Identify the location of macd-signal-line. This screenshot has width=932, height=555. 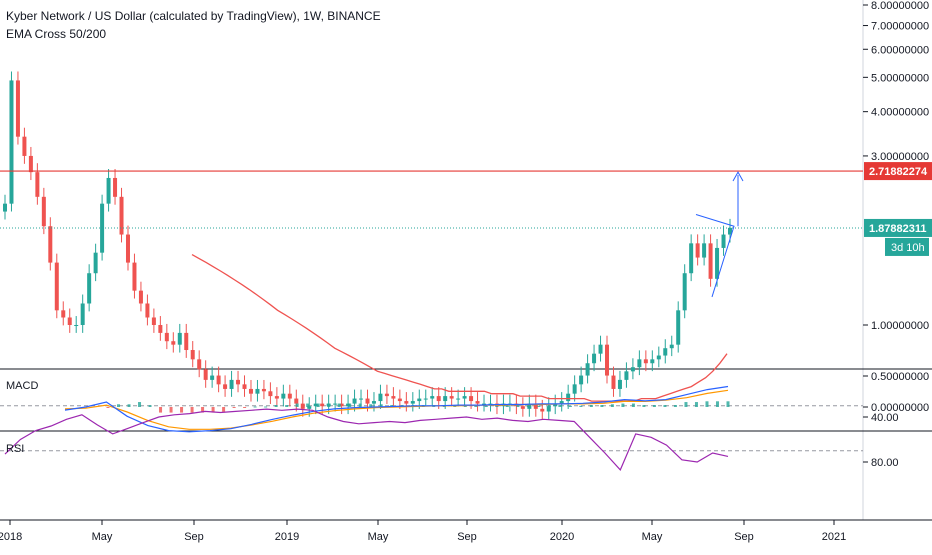
(396, 409).